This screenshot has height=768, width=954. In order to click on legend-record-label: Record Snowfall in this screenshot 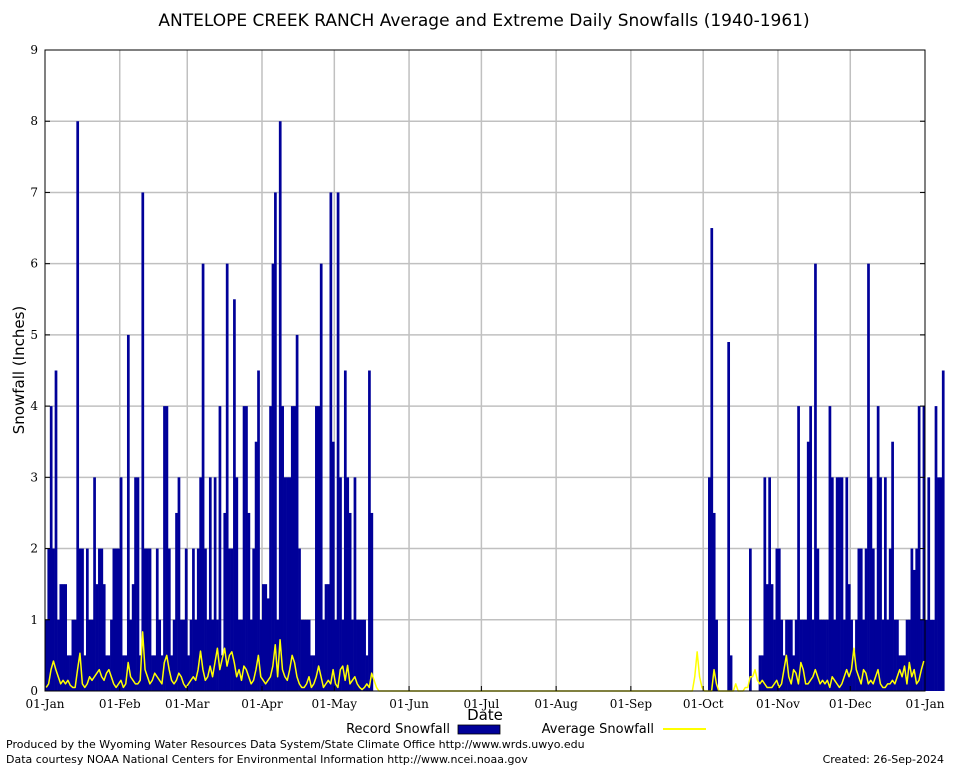, I will do `click(398, 729)`.